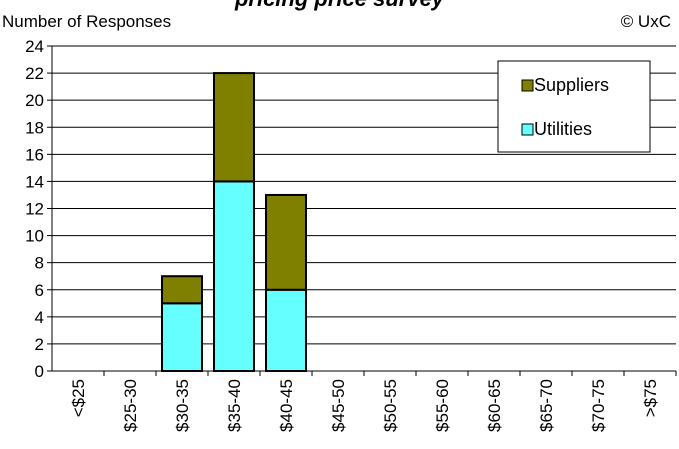 The image size is (679, 449). I want to click on y-tick-label: 20, so click(34, 100).